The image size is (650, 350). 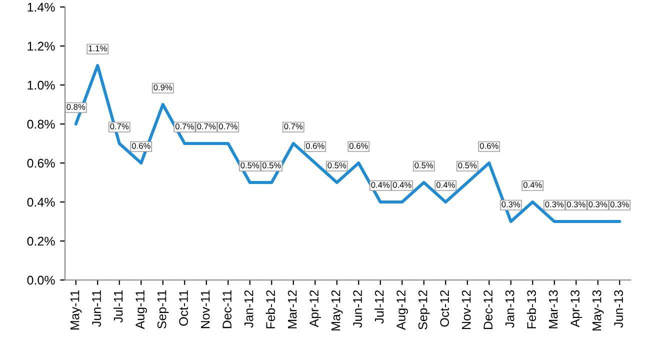 I want to click on x-tick-label: Sep-11, so click(x=163, y=309).